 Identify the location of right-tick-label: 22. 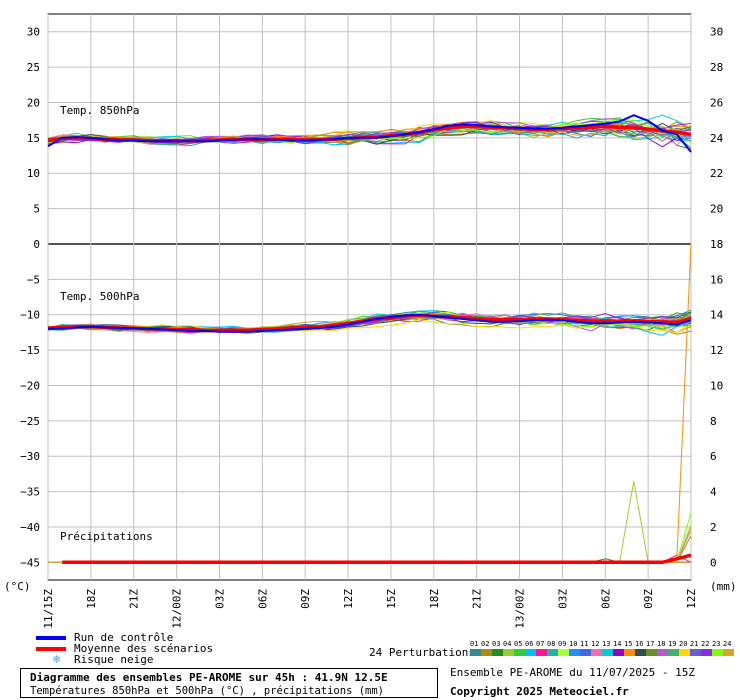
(716, 173).